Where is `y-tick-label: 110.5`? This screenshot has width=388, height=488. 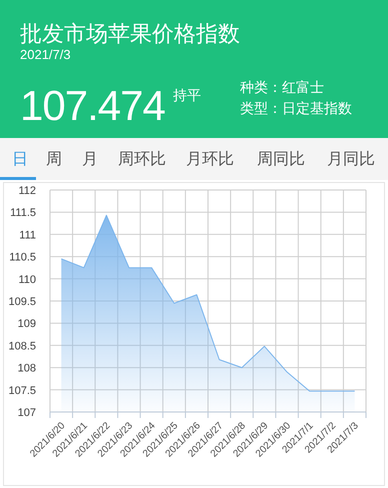
y-tick-label: 110.5 is located at coordinates (22, 258).